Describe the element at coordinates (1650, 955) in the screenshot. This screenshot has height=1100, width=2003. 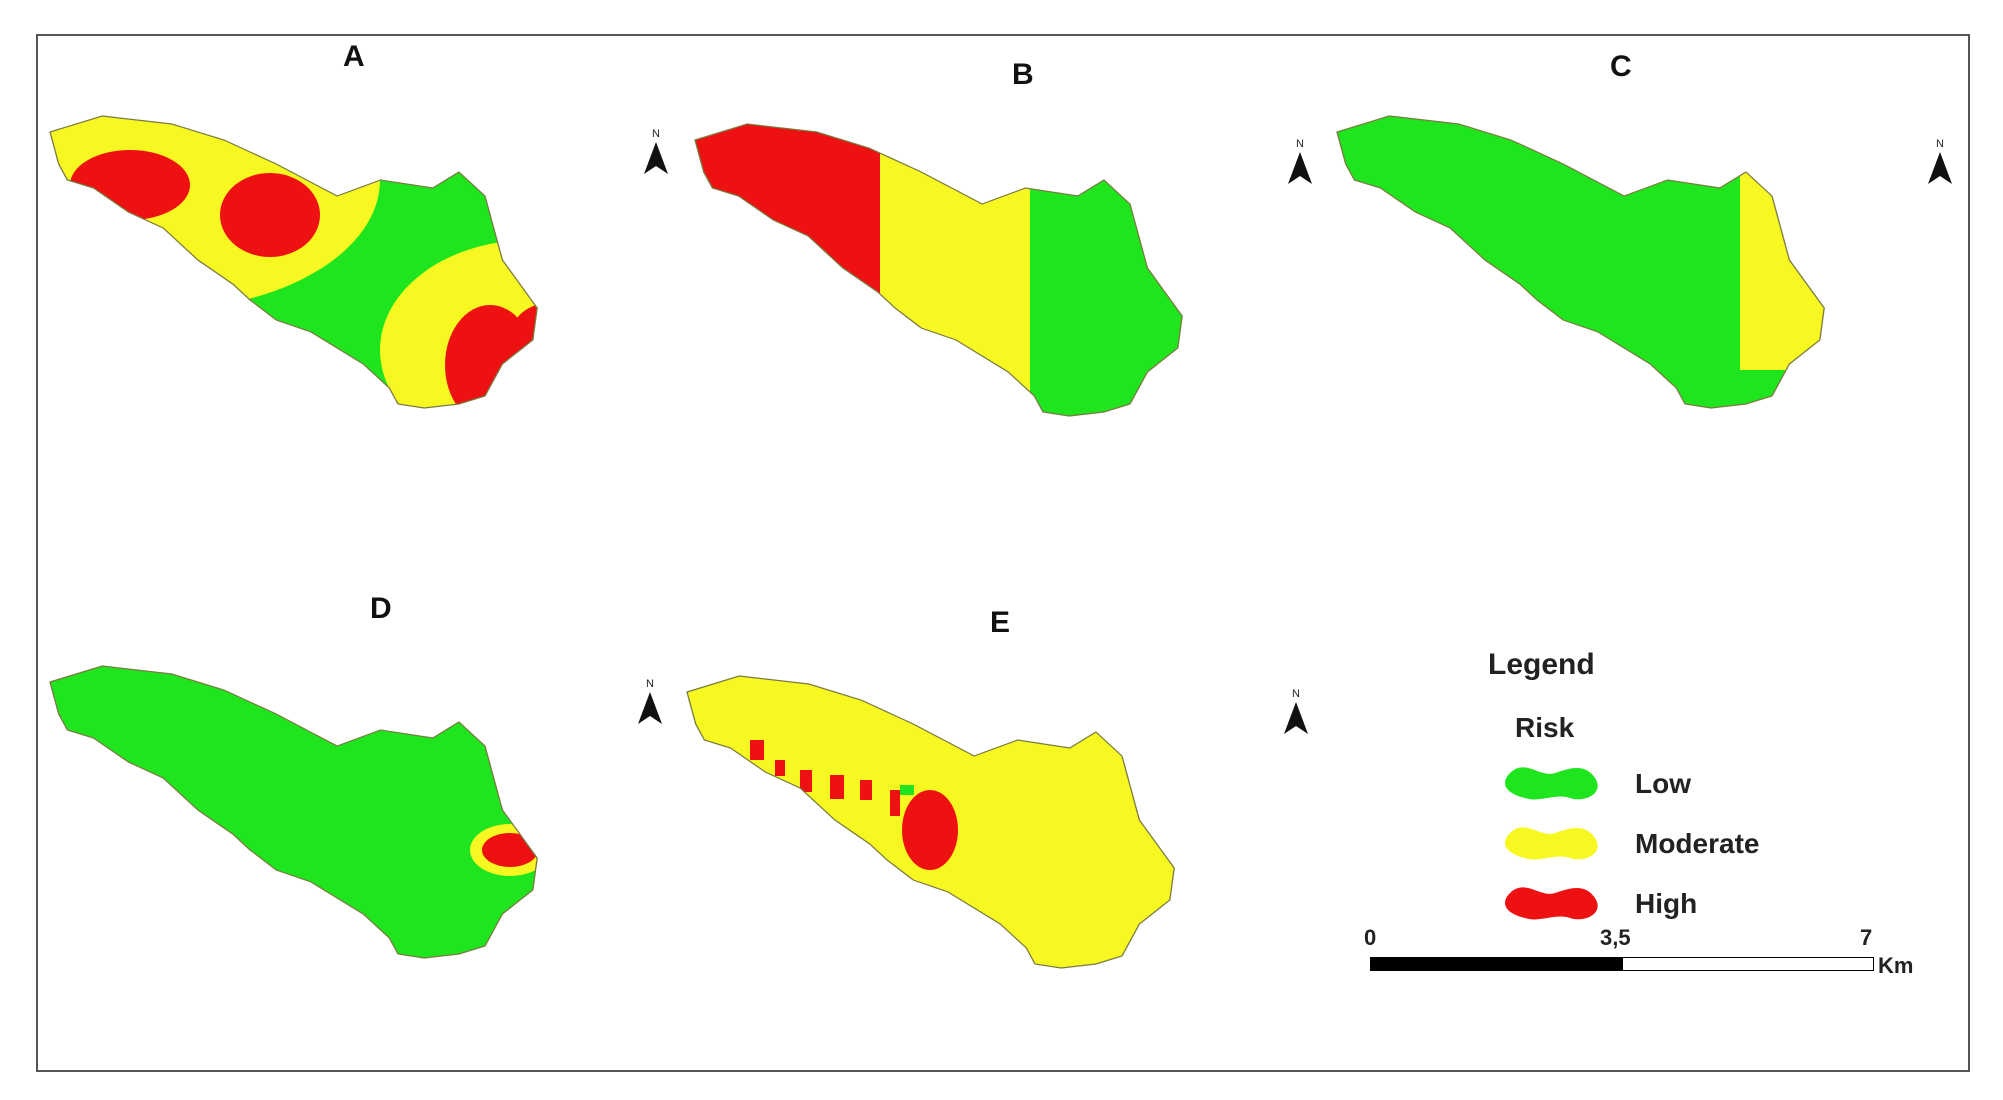
I see `scale-bar: 0 3,5 7 Km` at that location.